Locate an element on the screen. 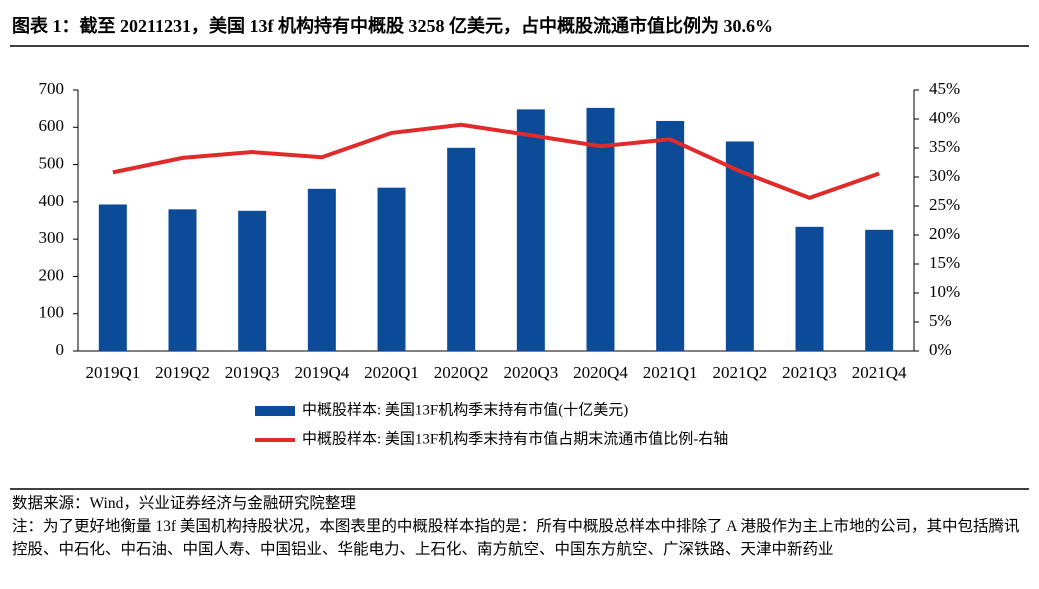 This screenshot has height=589, width=1039. y-tick-label: 300 is located at coordinates (52, 237).